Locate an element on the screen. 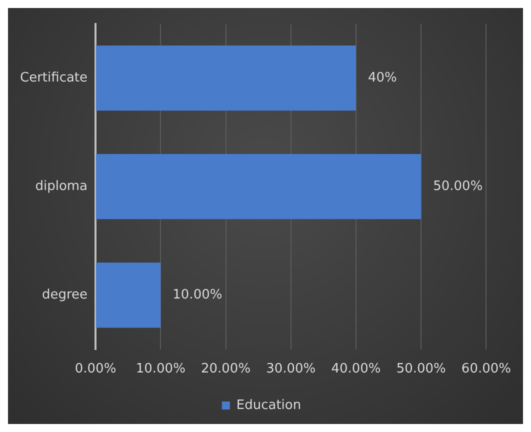 The image size is (531, 432). y-tick-label: diploma is located at coordinates (61, 186).